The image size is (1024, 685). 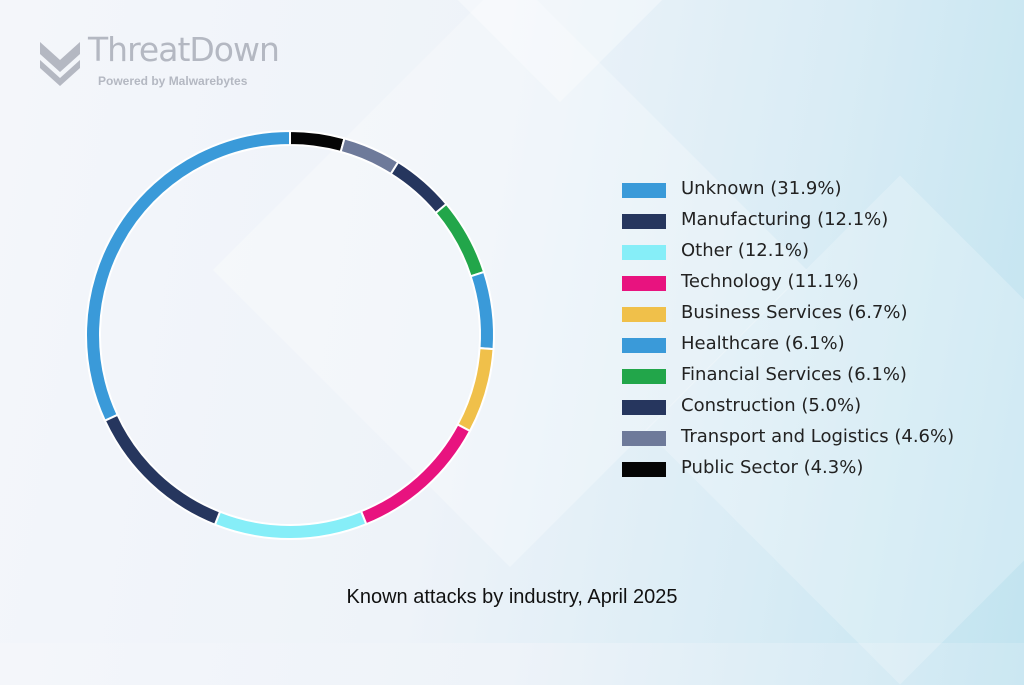 I want to click on threatdown-logo: ThreatDown Powered by Malwarebytes, so click(x=186, y=62).